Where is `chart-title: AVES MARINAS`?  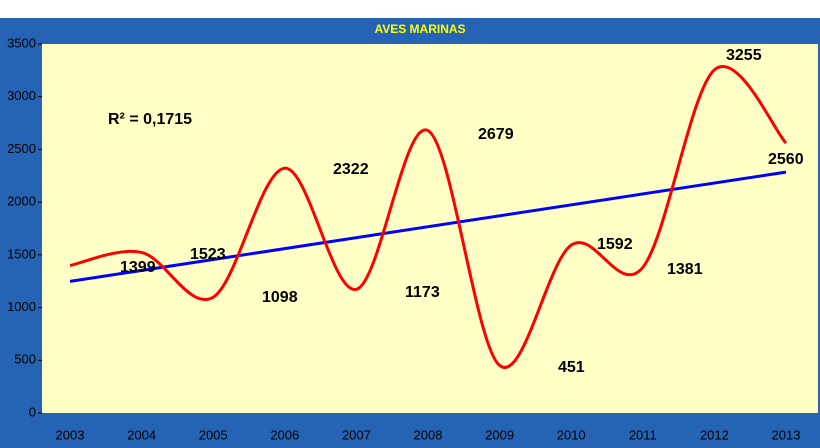 chart-title: AVES MARINAS is located at coordinates (419, 29).